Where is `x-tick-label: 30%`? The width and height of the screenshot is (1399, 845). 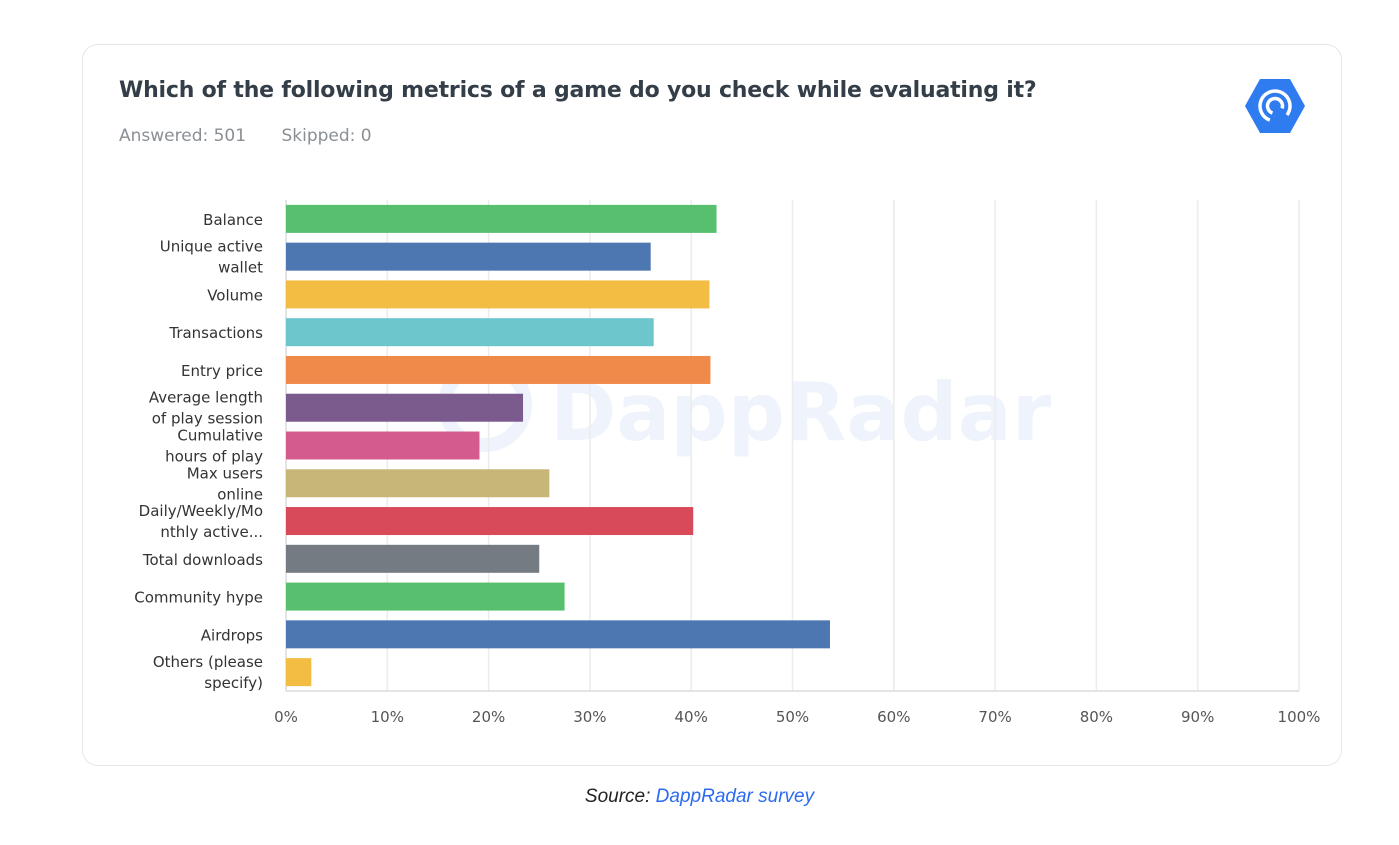 x-tick-label: 30% is located at coordinates (589, 717).